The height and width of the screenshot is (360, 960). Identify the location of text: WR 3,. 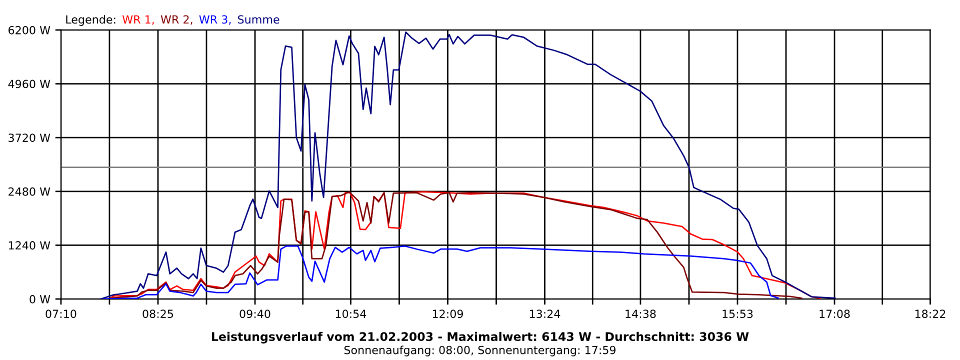
(215, 20).